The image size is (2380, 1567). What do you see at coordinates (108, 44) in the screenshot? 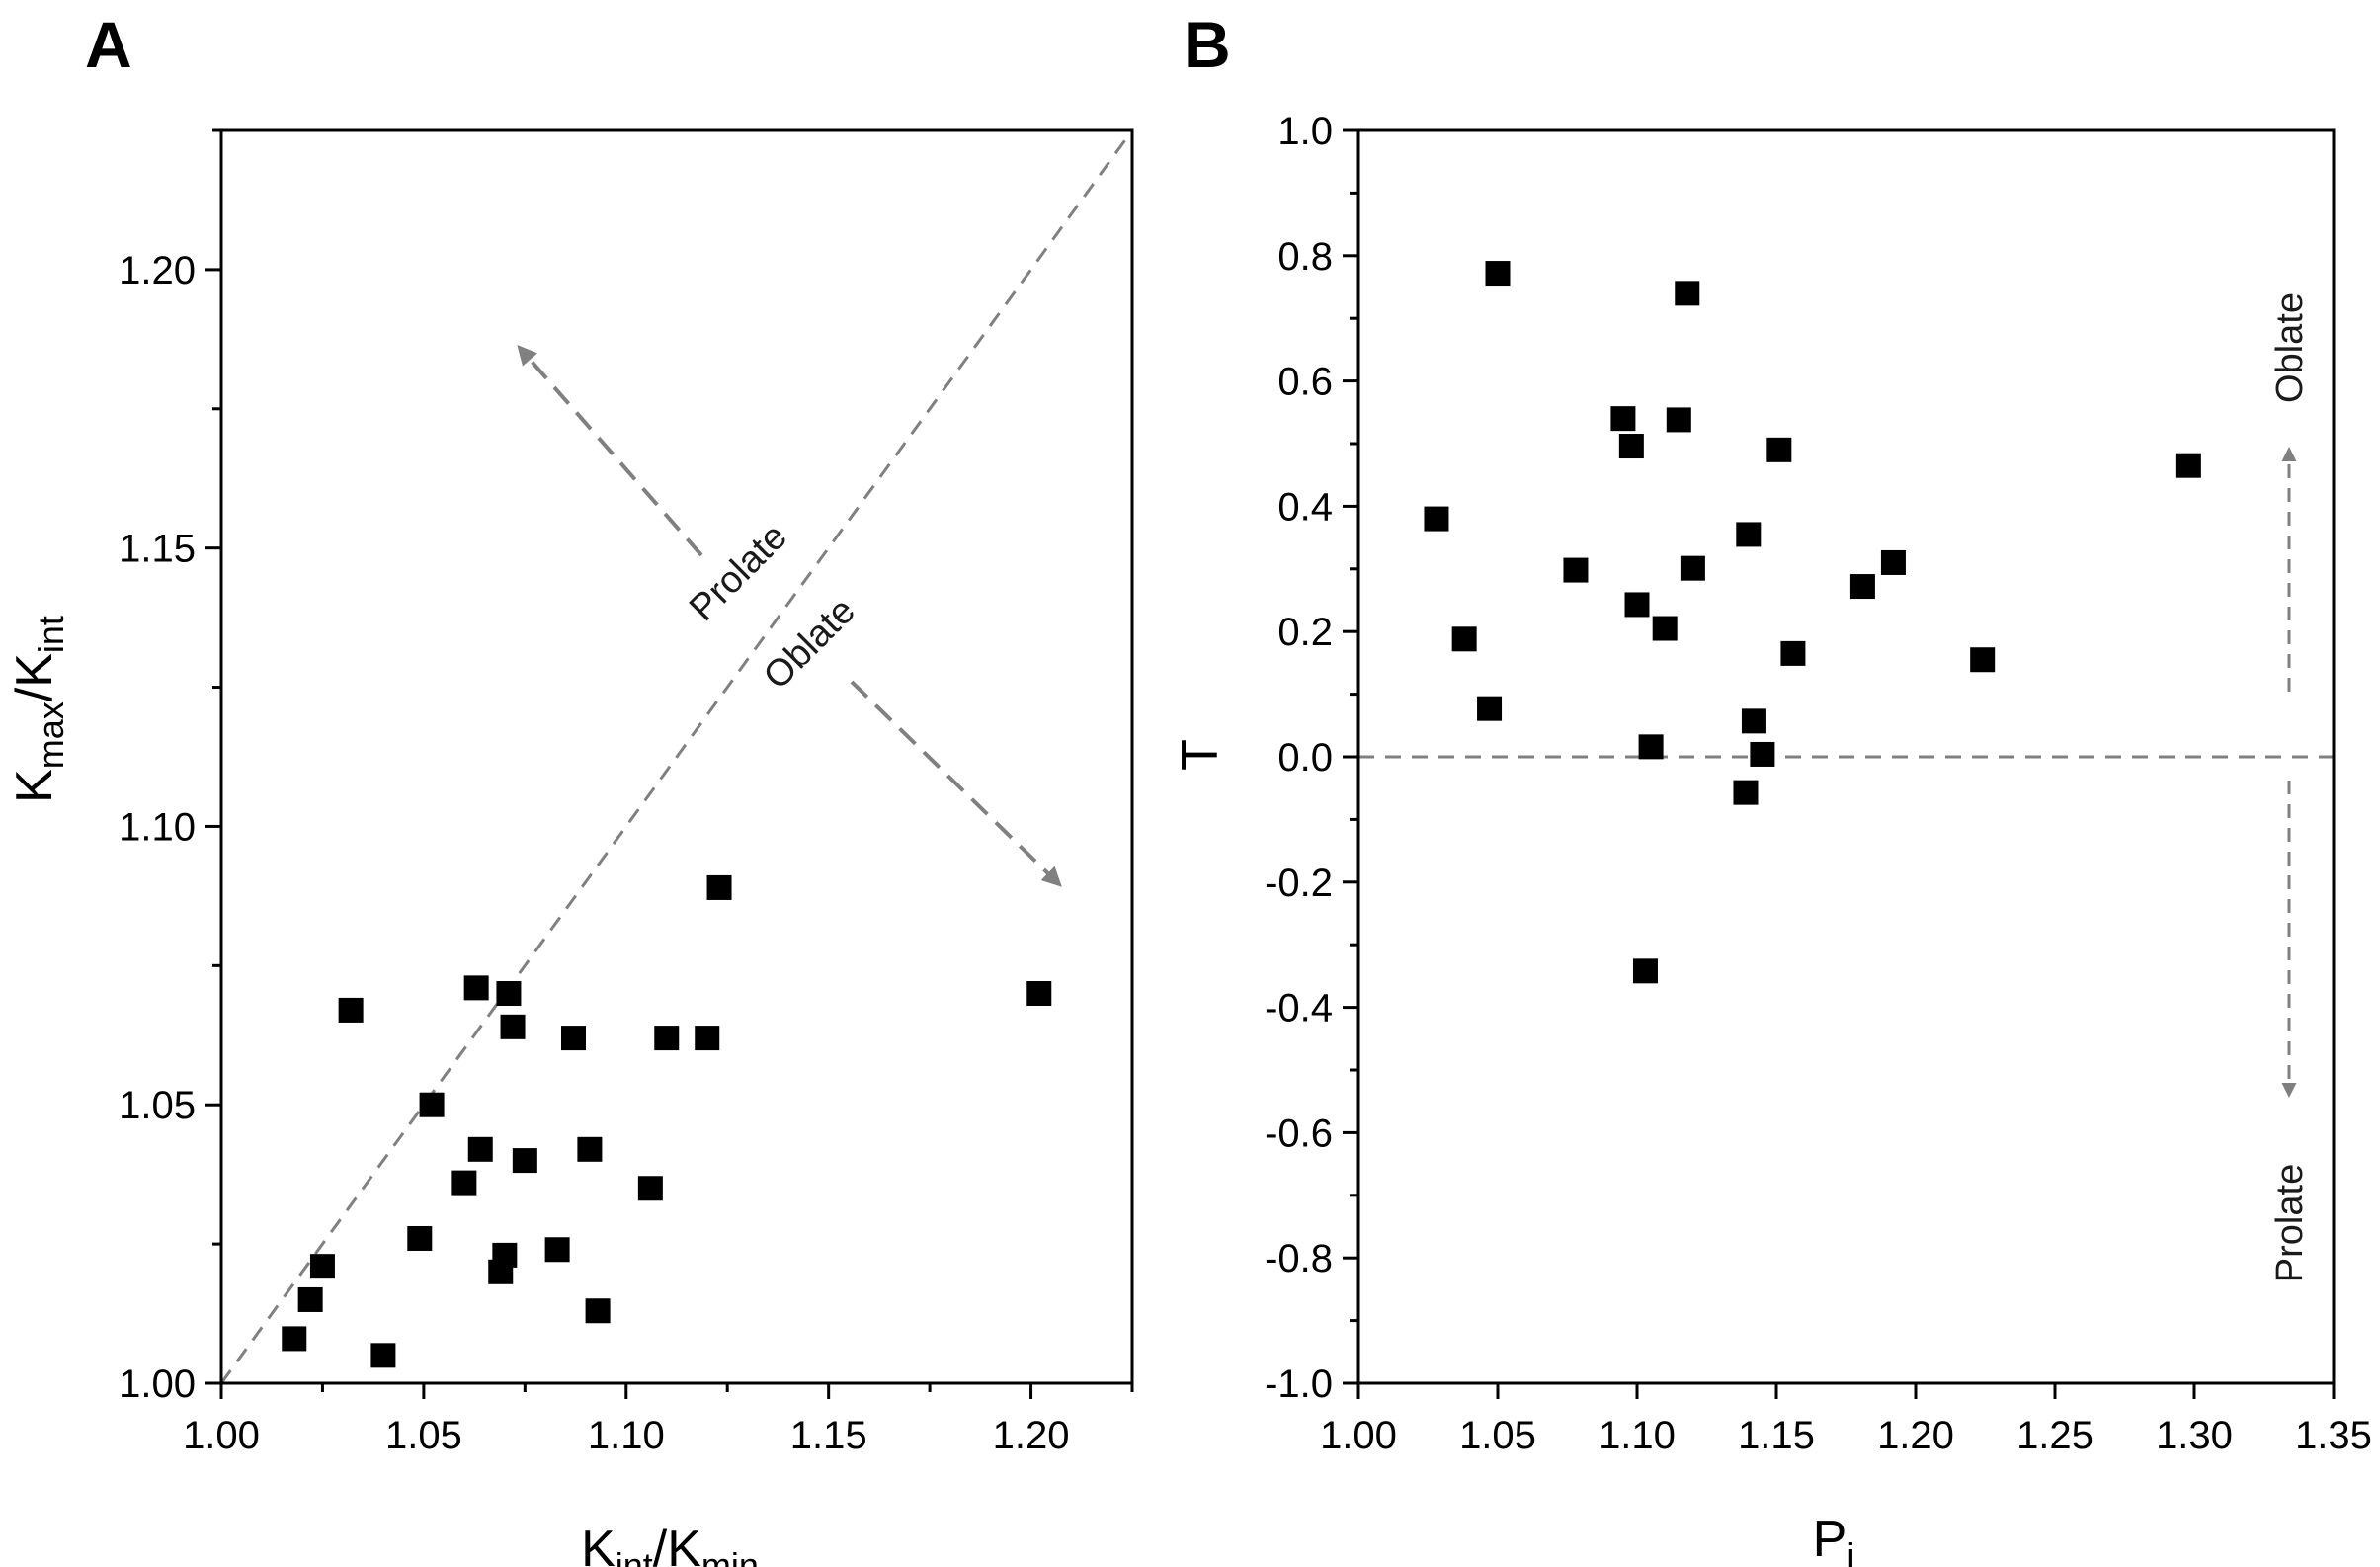
I see `panel-a-letter: A` at bounding box center [108, 44].